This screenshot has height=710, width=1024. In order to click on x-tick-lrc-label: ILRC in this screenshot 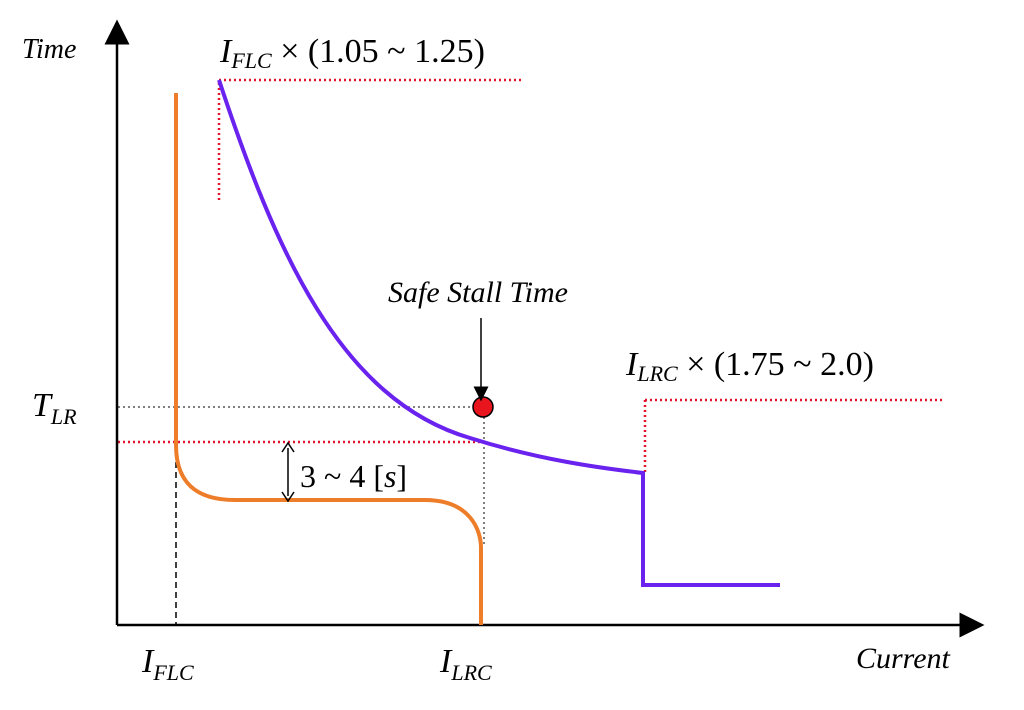, I will do `click(465, 664)`.